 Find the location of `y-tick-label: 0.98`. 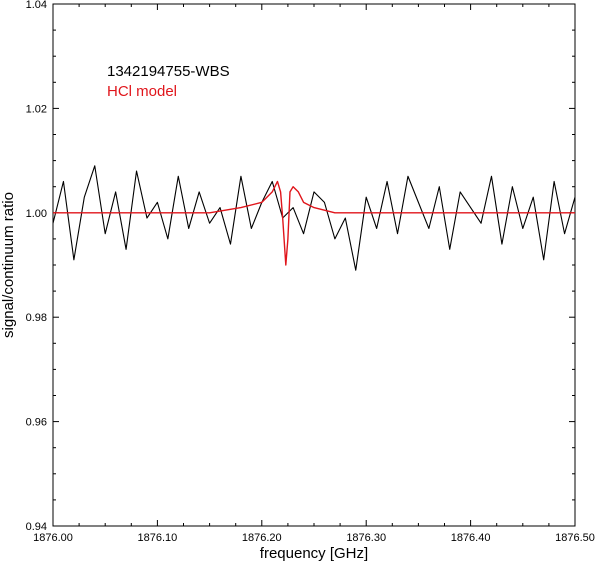

y-tick-label: 0.98 is located at coordinates (36, 318).